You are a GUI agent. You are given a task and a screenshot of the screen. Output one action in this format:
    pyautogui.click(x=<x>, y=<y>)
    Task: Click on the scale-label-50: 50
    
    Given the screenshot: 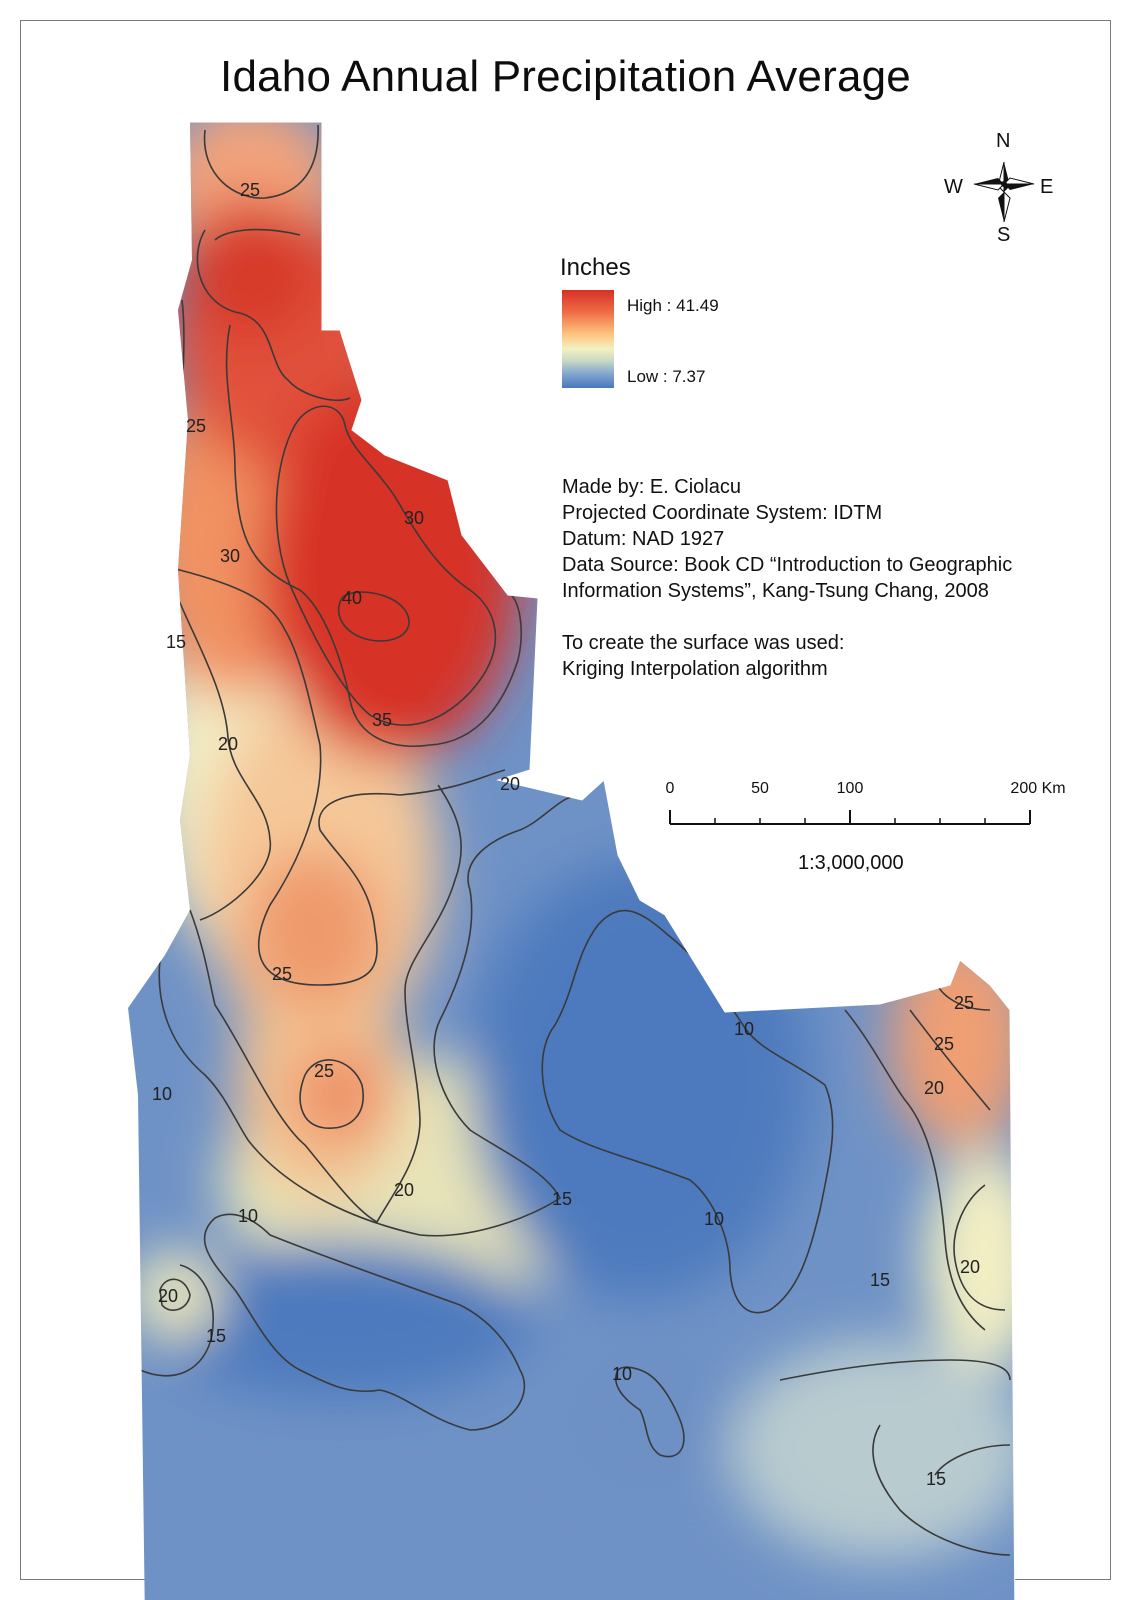 What is the action you would take?
    pyautogui.click(x=760, y=788)
    